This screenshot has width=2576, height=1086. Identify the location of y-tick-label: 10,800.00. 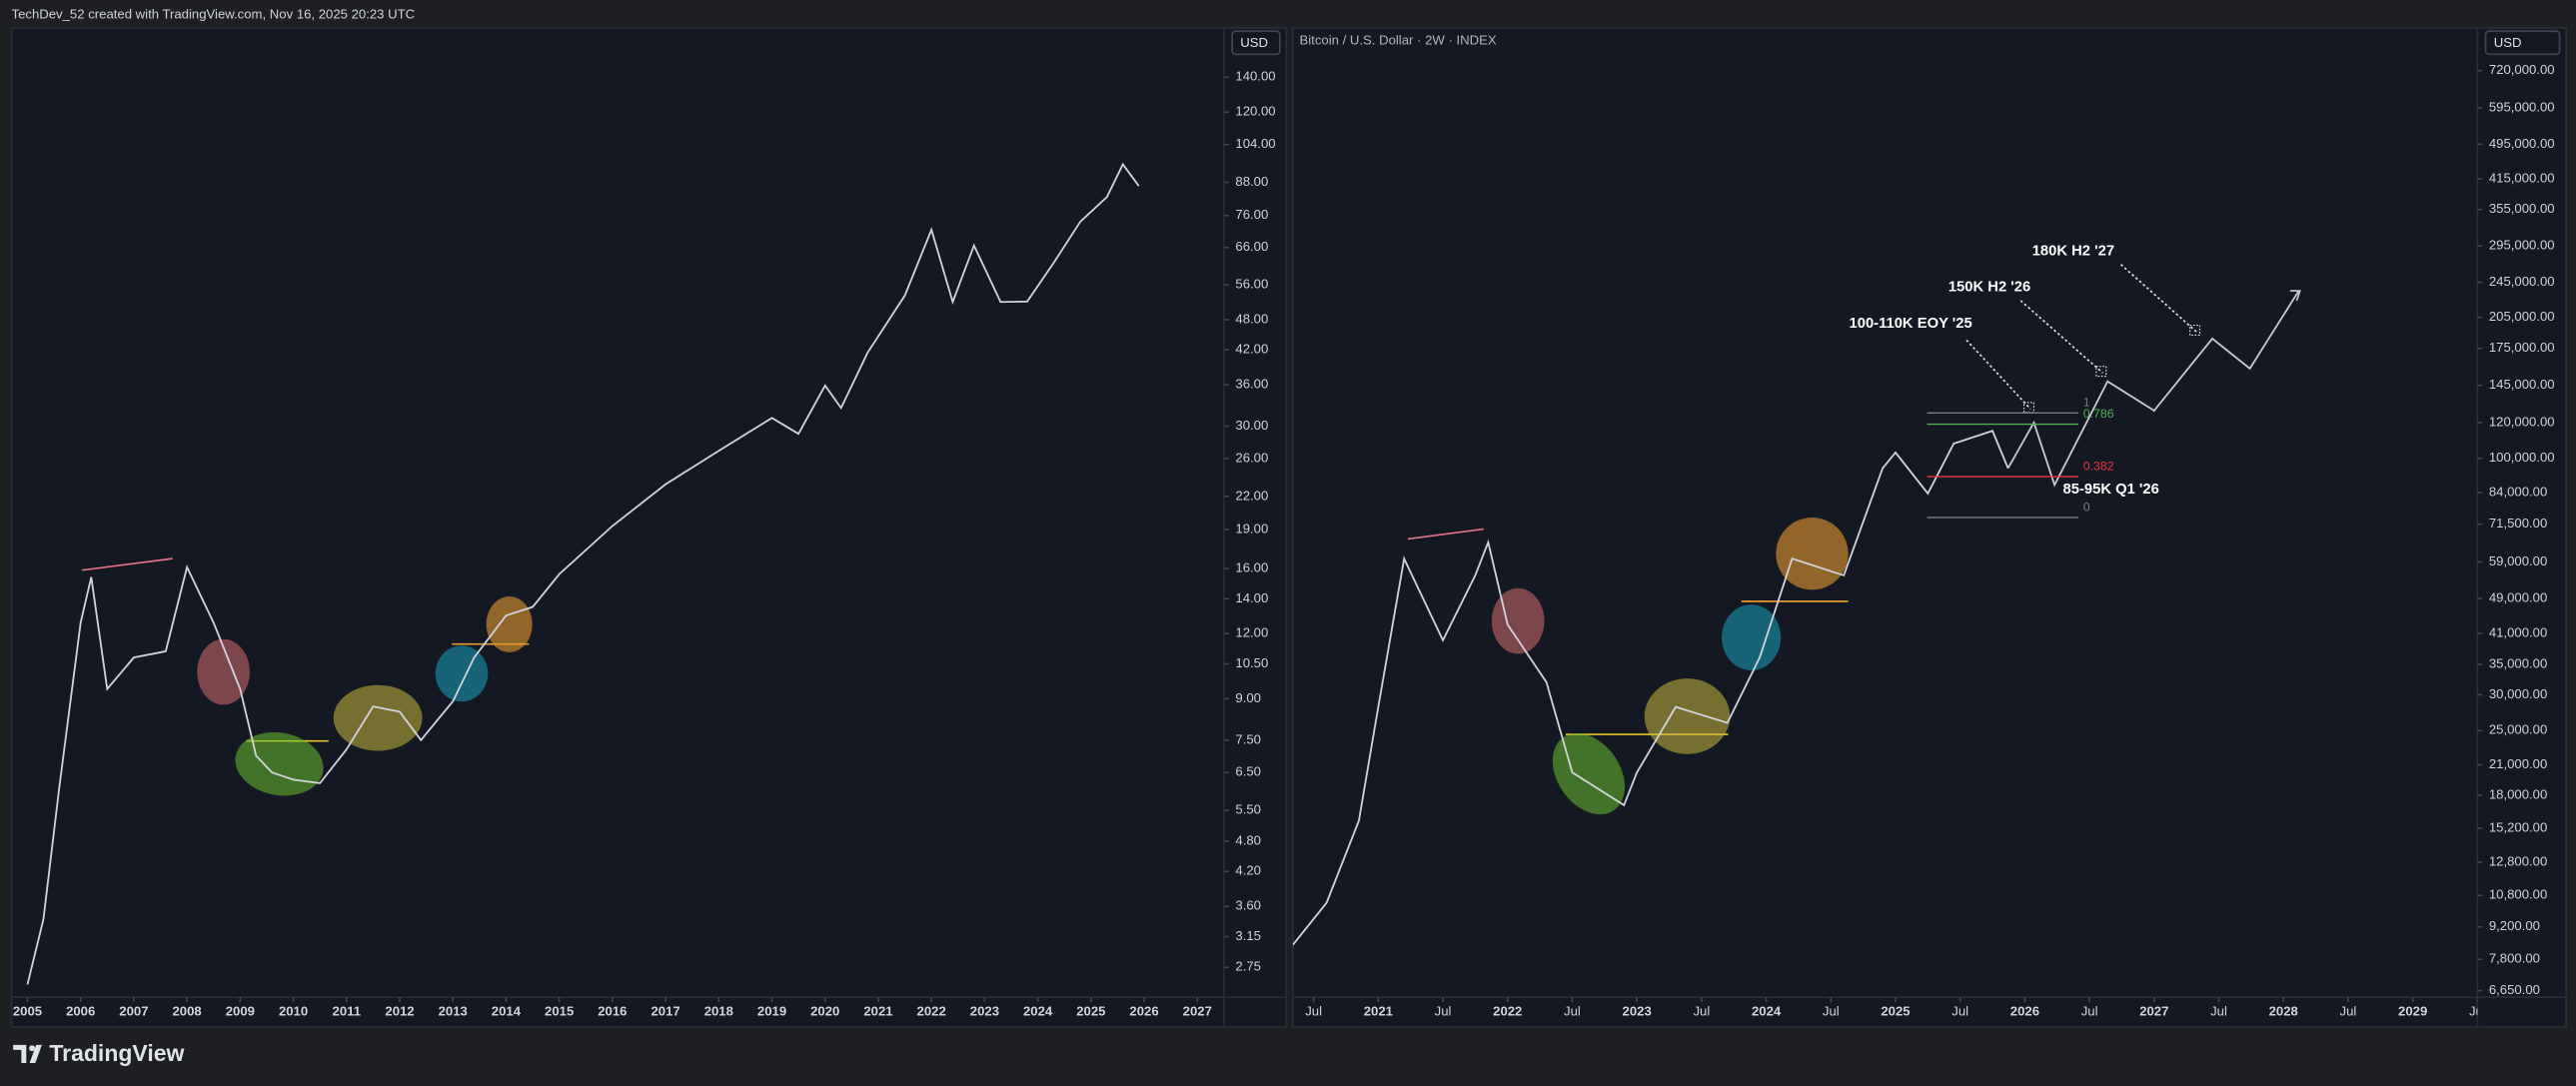
(2518, 895).